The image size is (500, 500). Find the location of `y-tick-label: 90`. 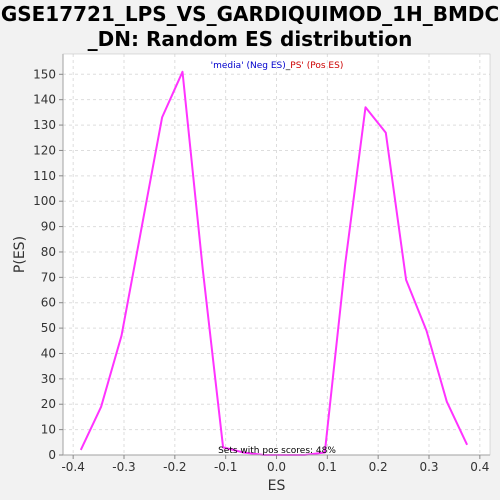

y-tick-label: 90 is located at coordinates (48, 227).